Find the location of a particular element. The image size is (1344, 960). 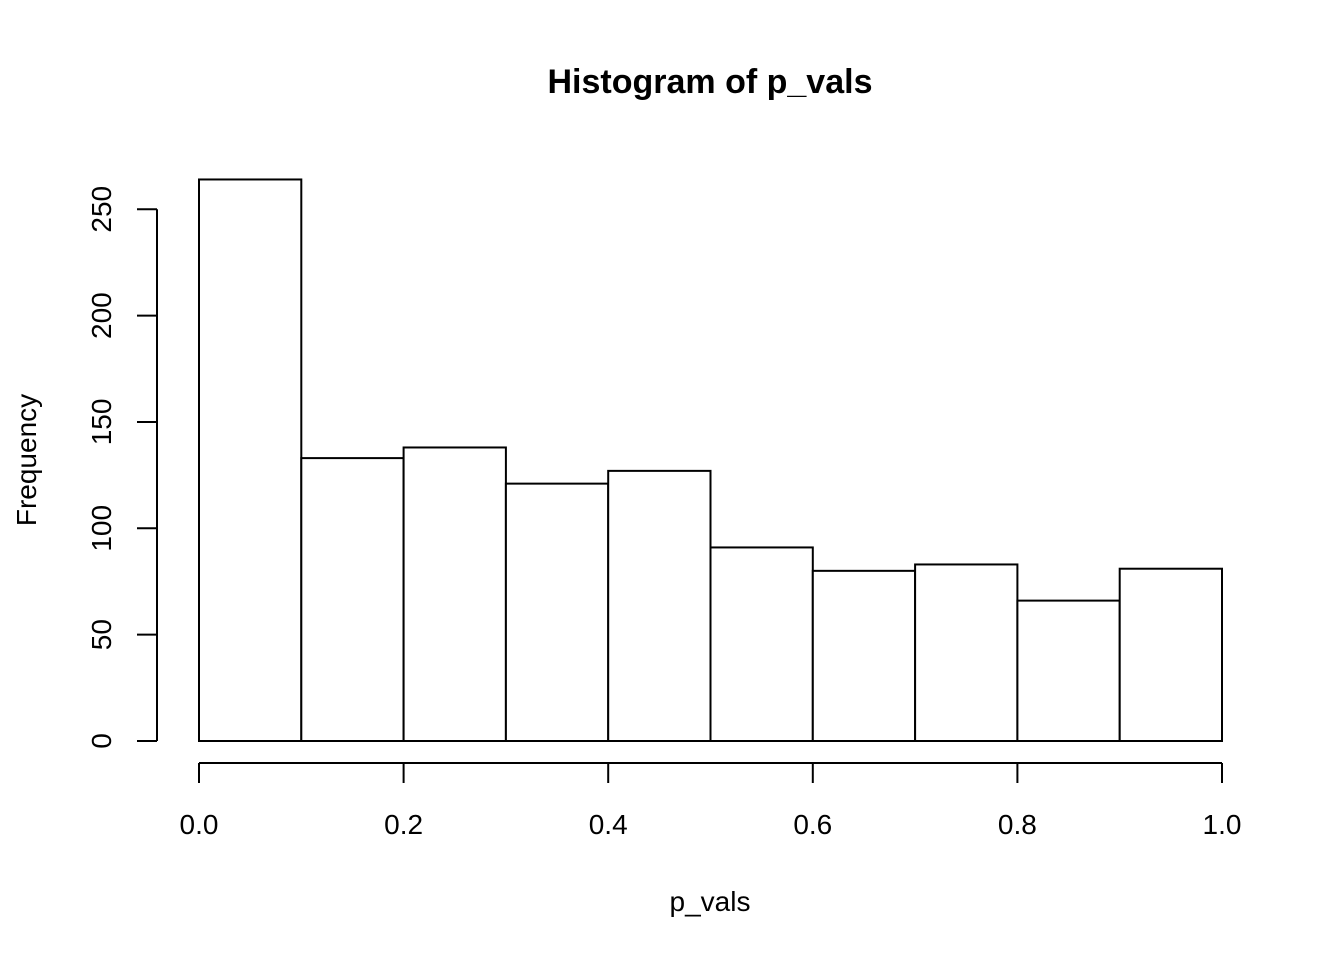

y-tick-label: 150 is located at coordinates (101, 422).